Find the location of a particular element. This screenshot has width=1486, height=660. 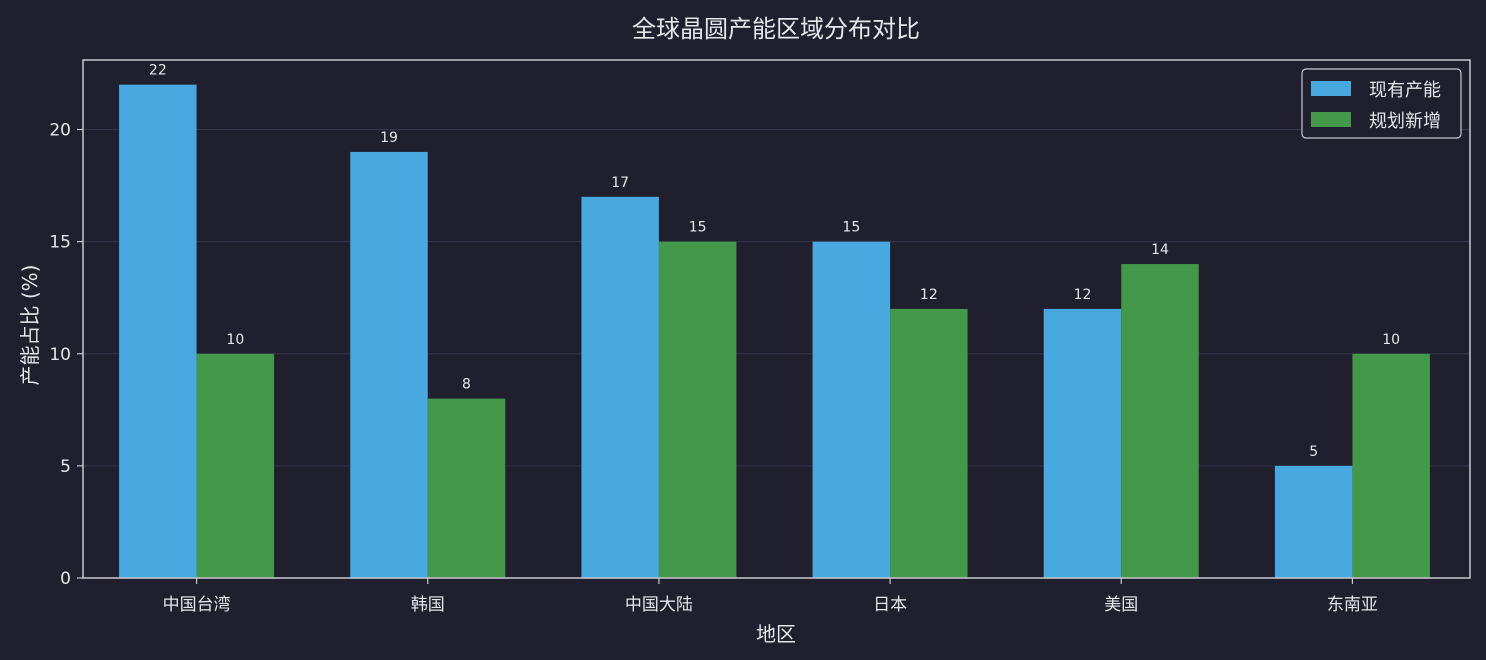

bar-value-label: 8 is located at coordinates (466, 385).